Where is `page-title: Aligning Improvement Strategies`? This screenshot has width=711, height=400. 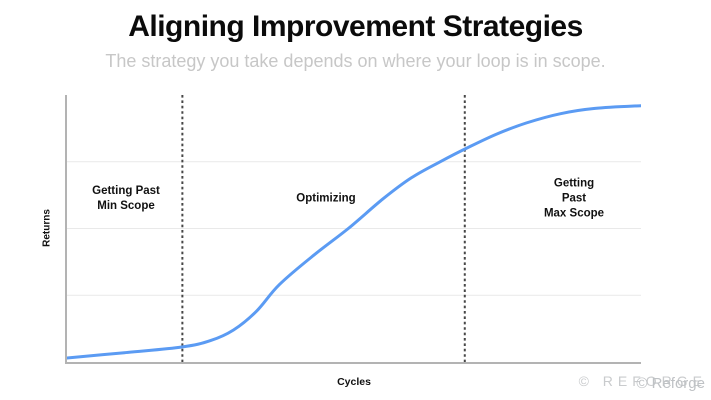 page-title: Aligning Improvement Strategies is located at coordinates (355, 26).